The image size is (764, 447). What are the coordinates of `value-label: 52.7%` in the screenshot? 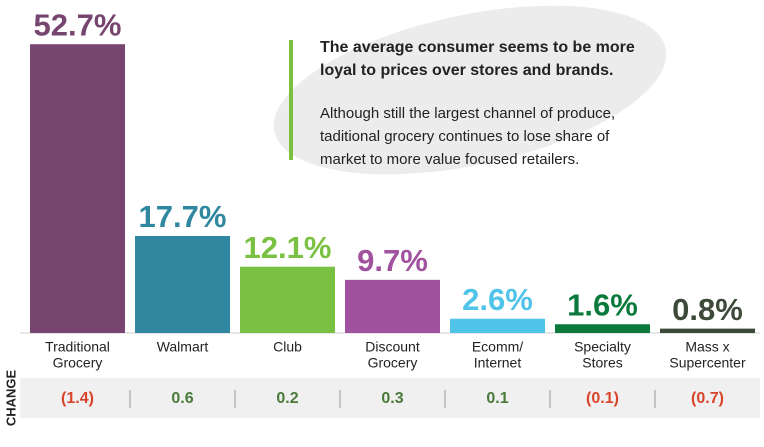 It's located at (78, 24).